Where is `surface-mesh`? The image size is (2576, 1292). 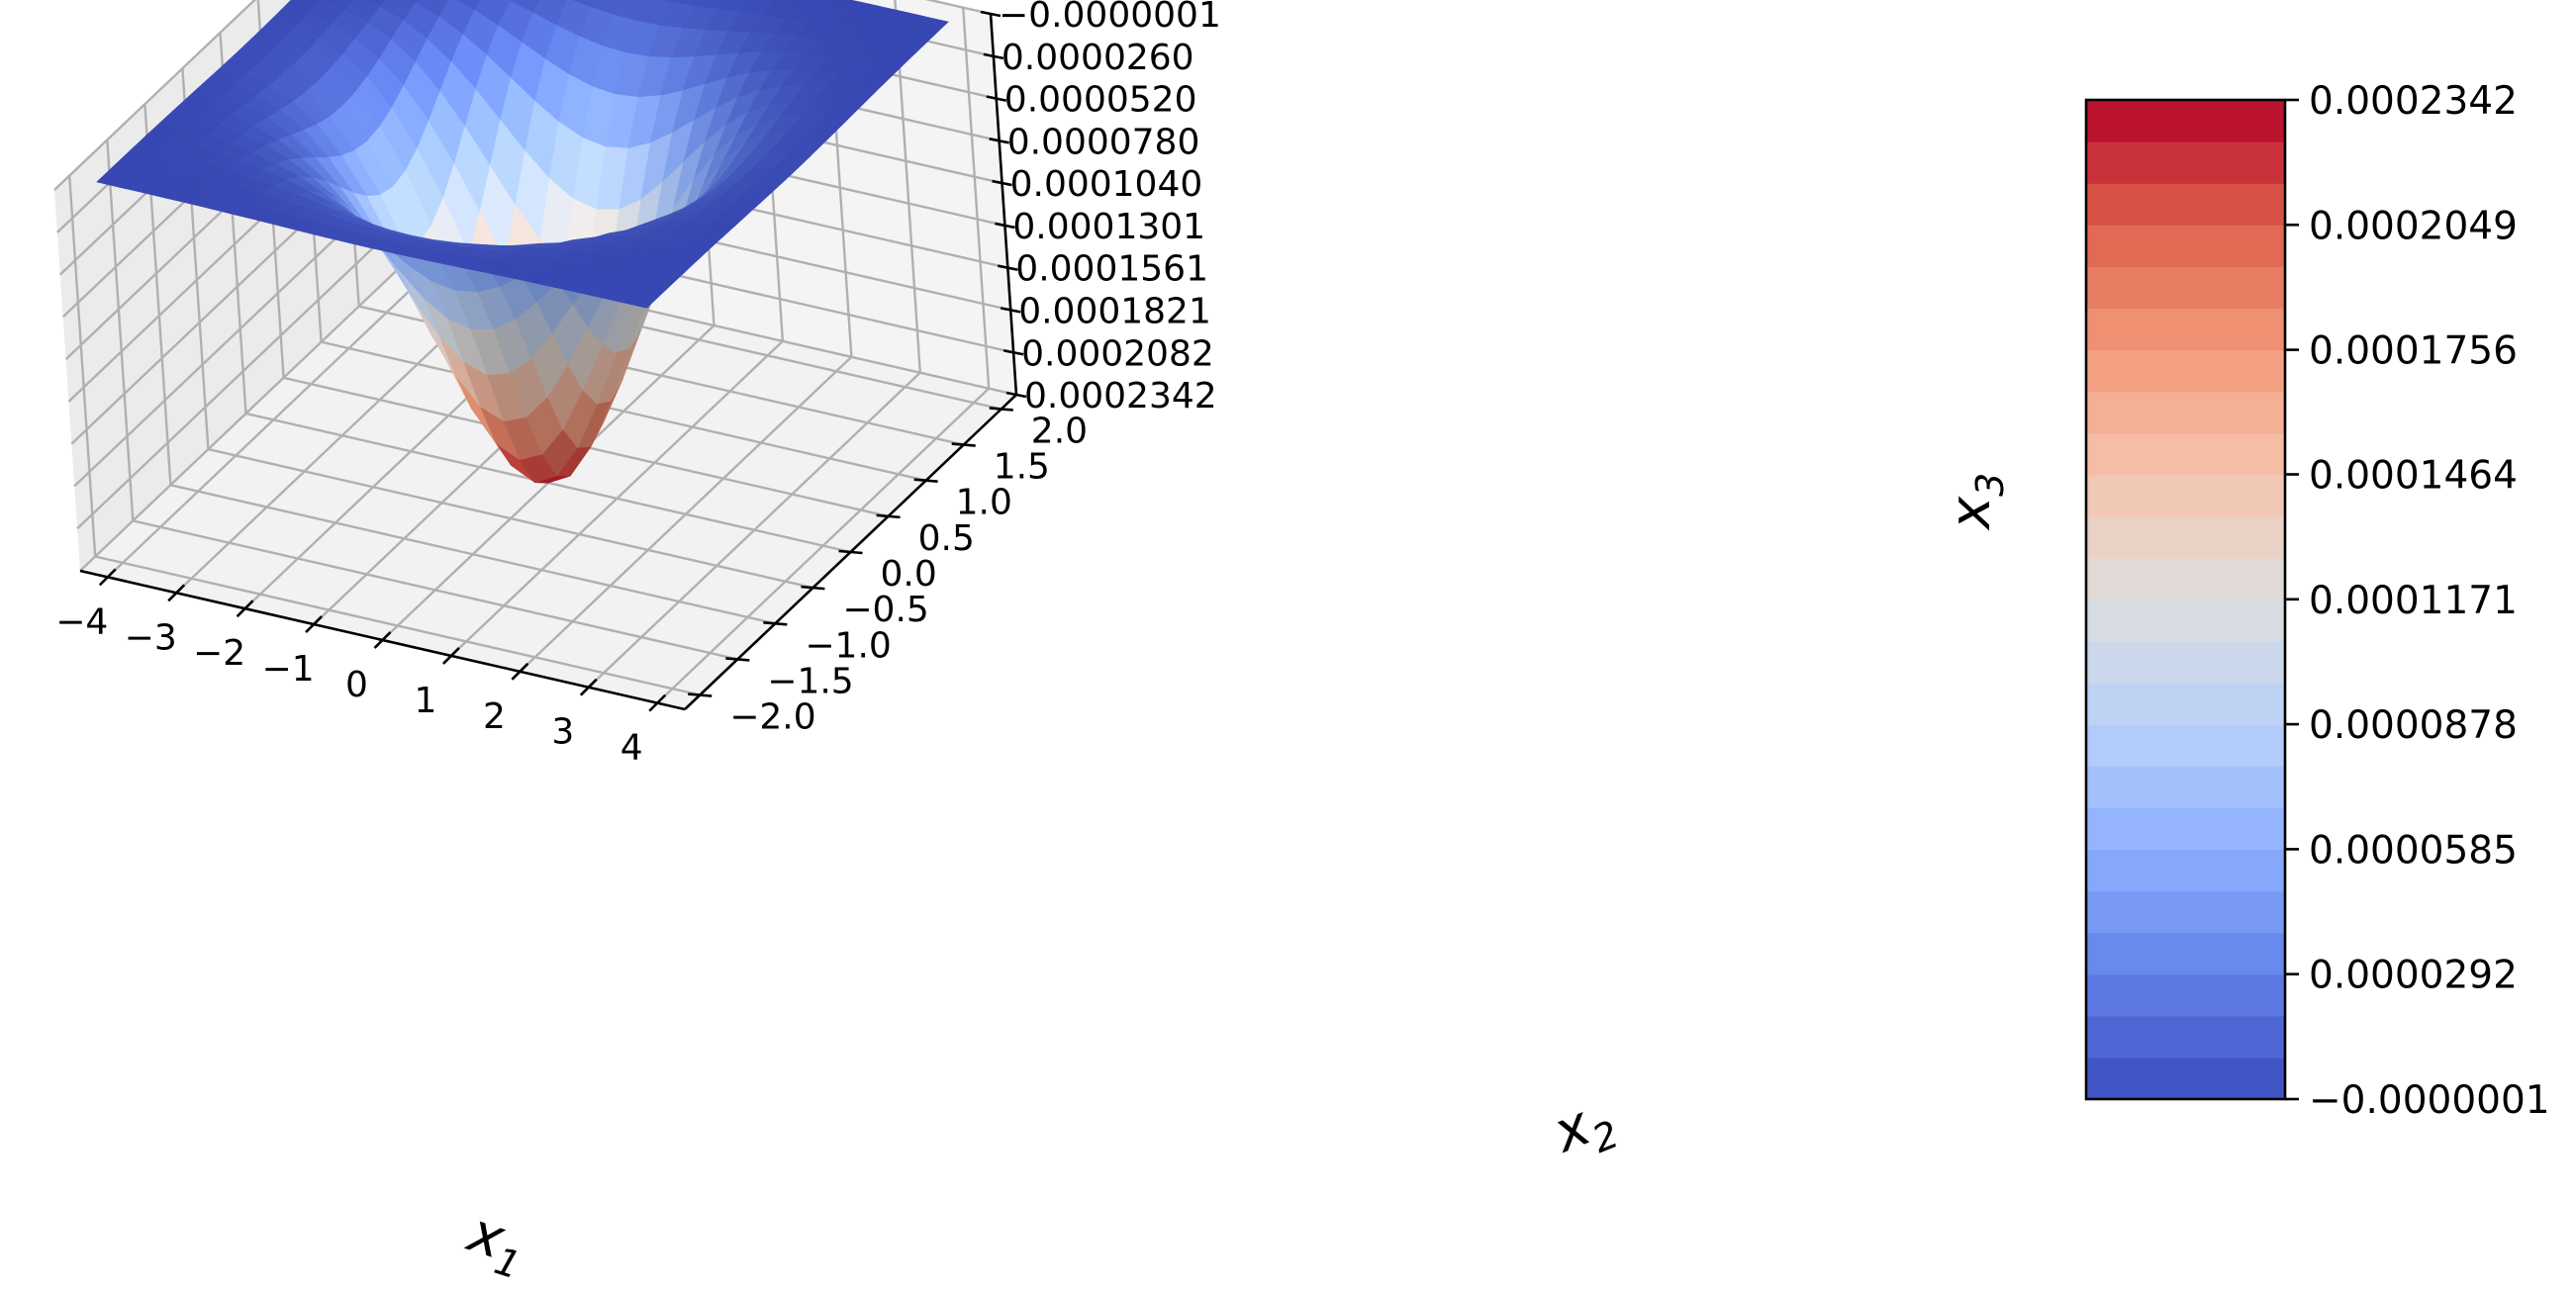
surface-mesh is located at coordinates (522, 242).